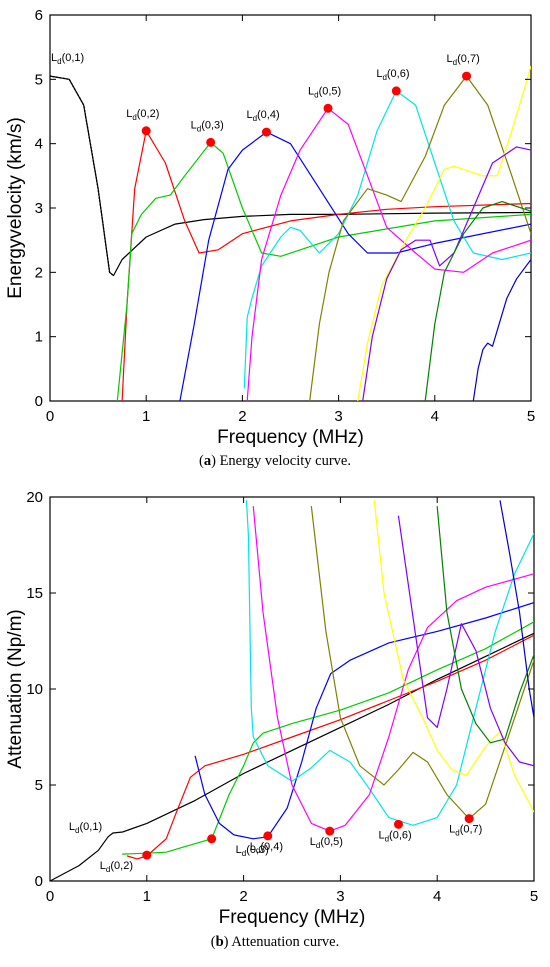 This screenshot has width=550, height=967. What do you see at coordinates (15, 208) in the screenshot?
I see `y-axis-label: Energyvelocity (km/s)` at bounding box center [15, 208].